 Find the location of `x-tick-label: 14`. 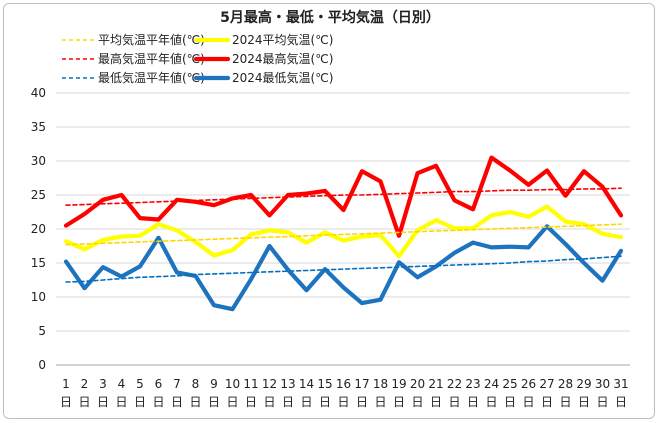

x-tick-label: 14 is located at coordinates (306, 384).